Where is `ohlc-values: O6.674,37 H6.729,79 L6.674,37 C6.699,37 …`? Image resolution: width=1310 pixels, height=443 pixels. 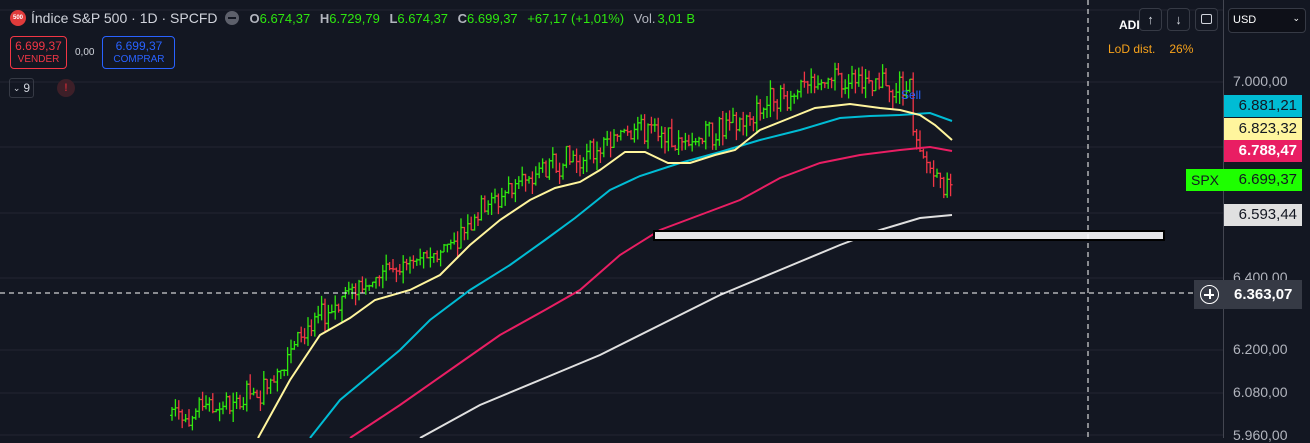 ohlc-values: O6.674,37 H6.729,79 L6.674,37 C6.699,37 … is located at coordinates (472, 18).